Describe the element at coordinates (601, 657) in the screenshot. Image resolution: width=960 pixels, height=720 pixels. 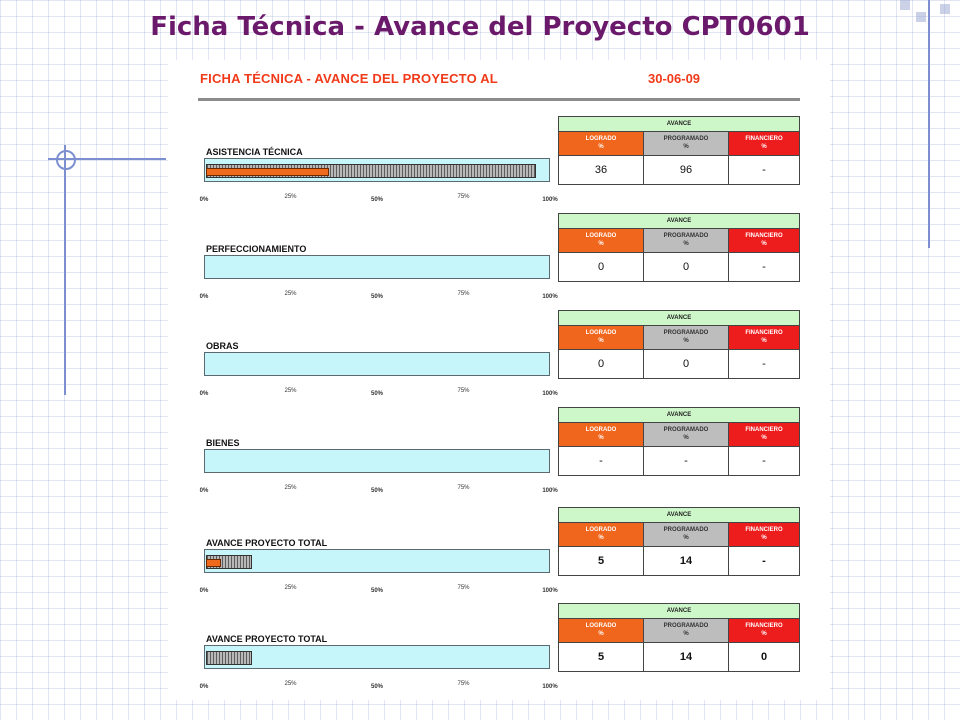
I see `logrado-value: 5` at that location.